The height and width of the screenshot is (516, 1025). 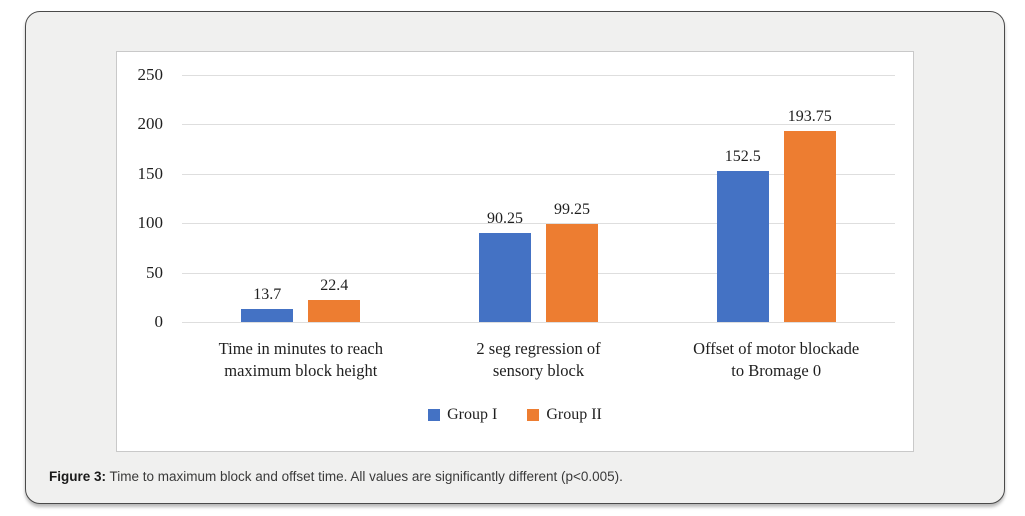 I want to click on y-axis-tick-label: 150, so click(x=150, y=173).